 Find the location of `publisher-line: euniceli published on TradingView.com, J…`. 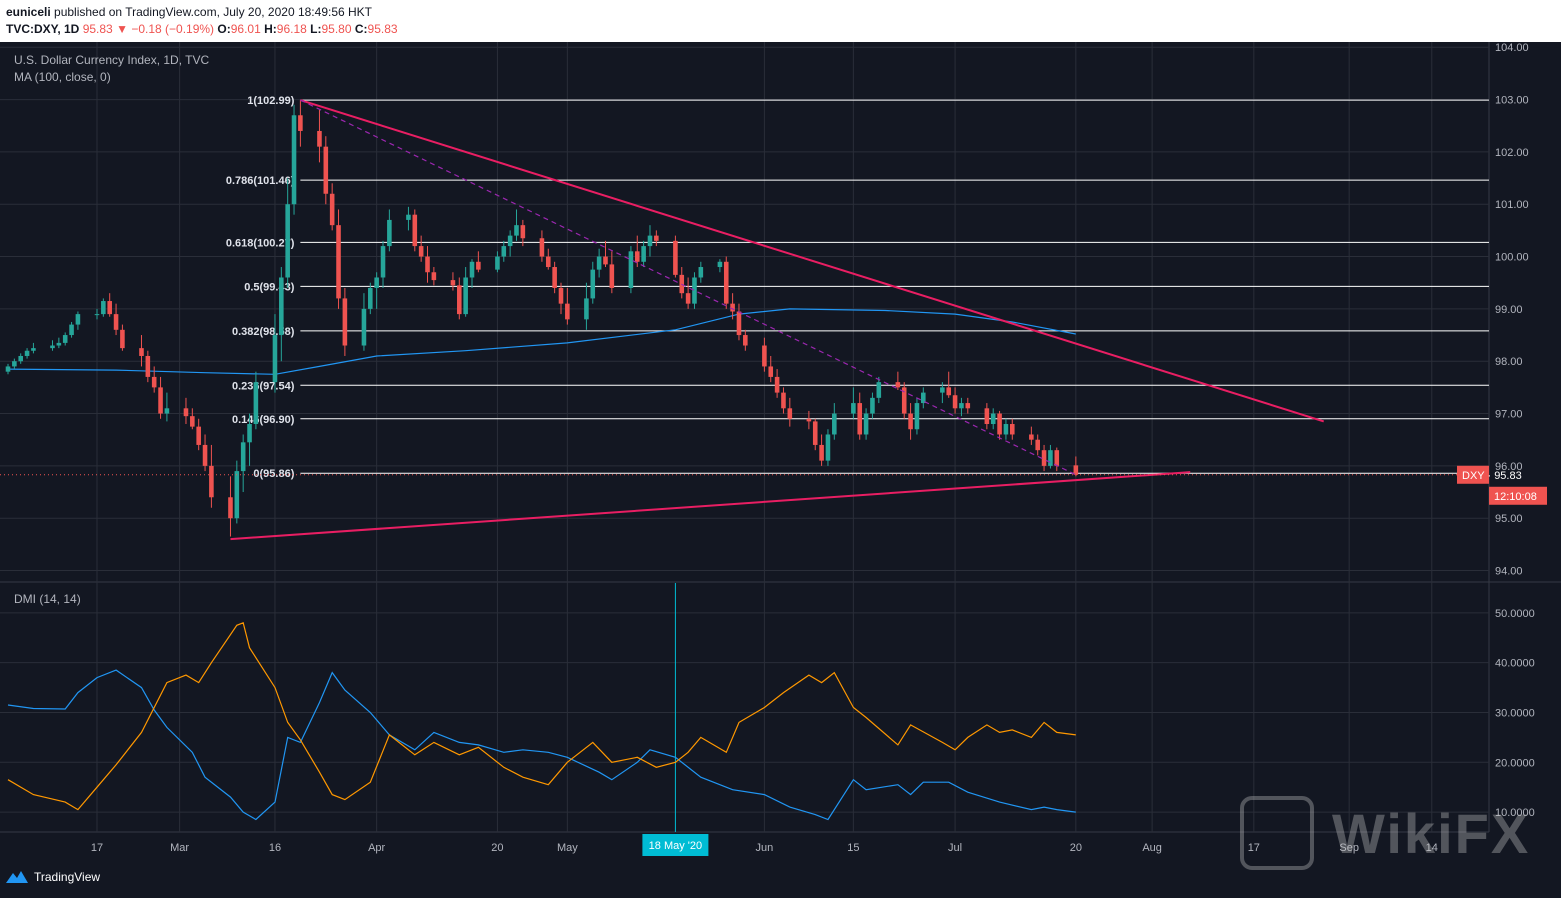

publisher-line: euniceli published on TradingView.com, J… is located at coordinates (189, 12).